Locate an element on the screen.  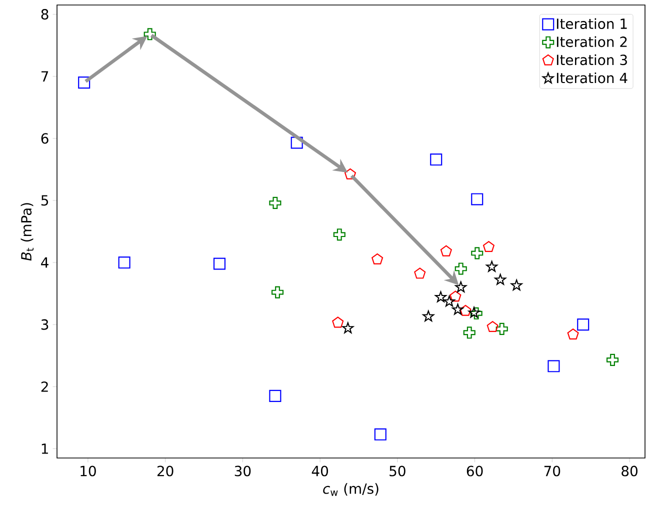
x-tick-label: 50 is located at coordinates (398, 471).